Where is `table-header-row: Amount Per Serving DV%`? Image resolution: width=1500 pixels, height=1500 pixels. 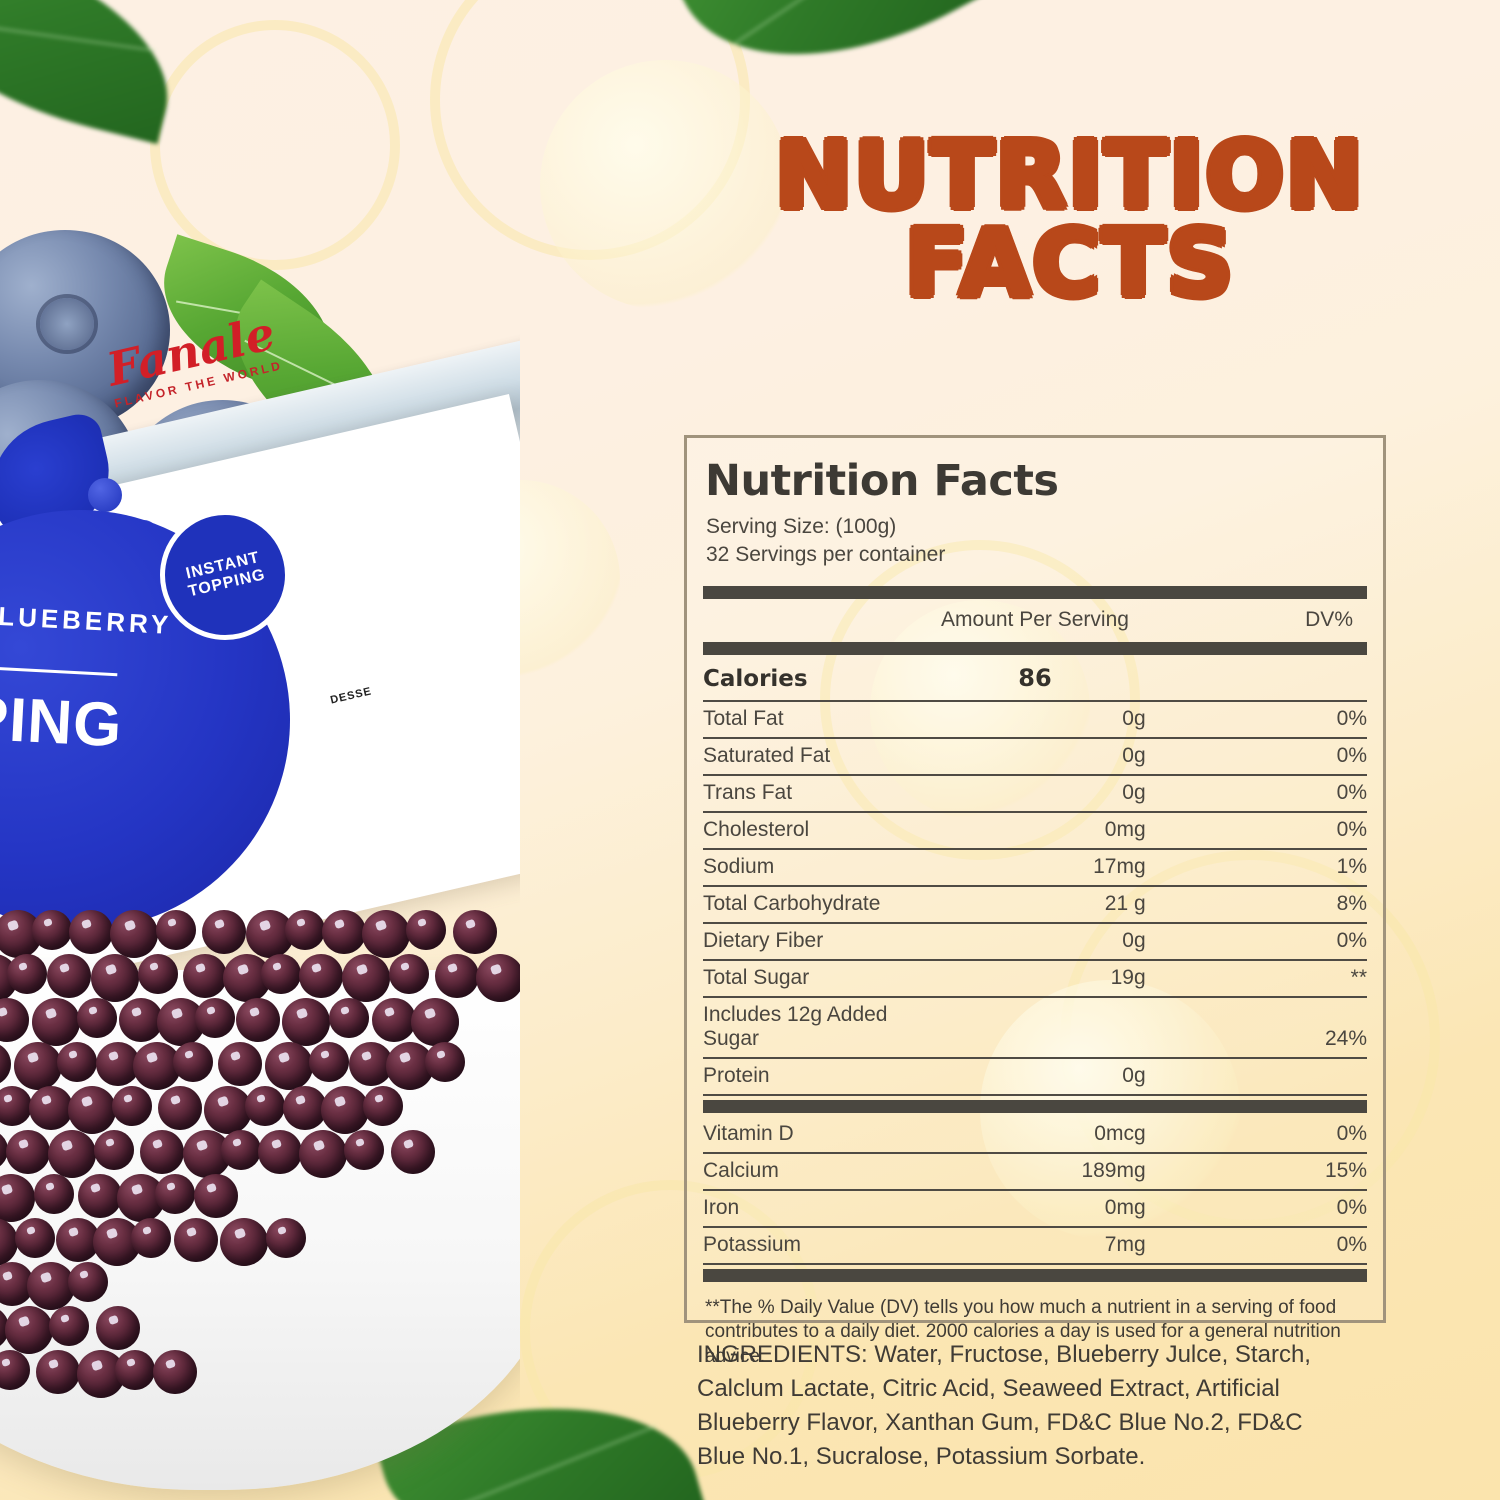
table-header-row: Amount Per Serving DV% is located at coordinates (1035, 620).